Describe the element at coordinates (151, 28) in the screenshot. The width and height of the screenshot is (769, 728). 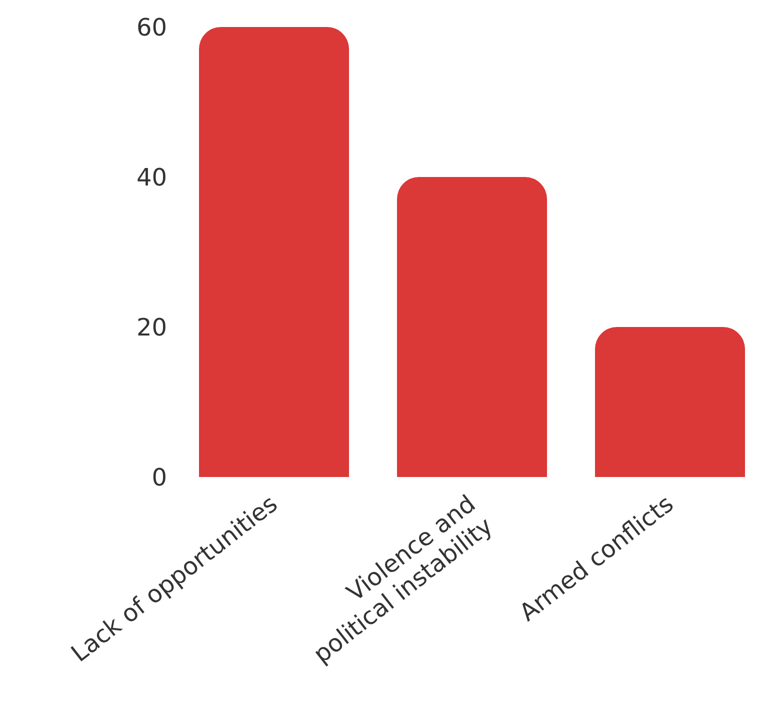
I see `y-tick-label: 60` at that location.